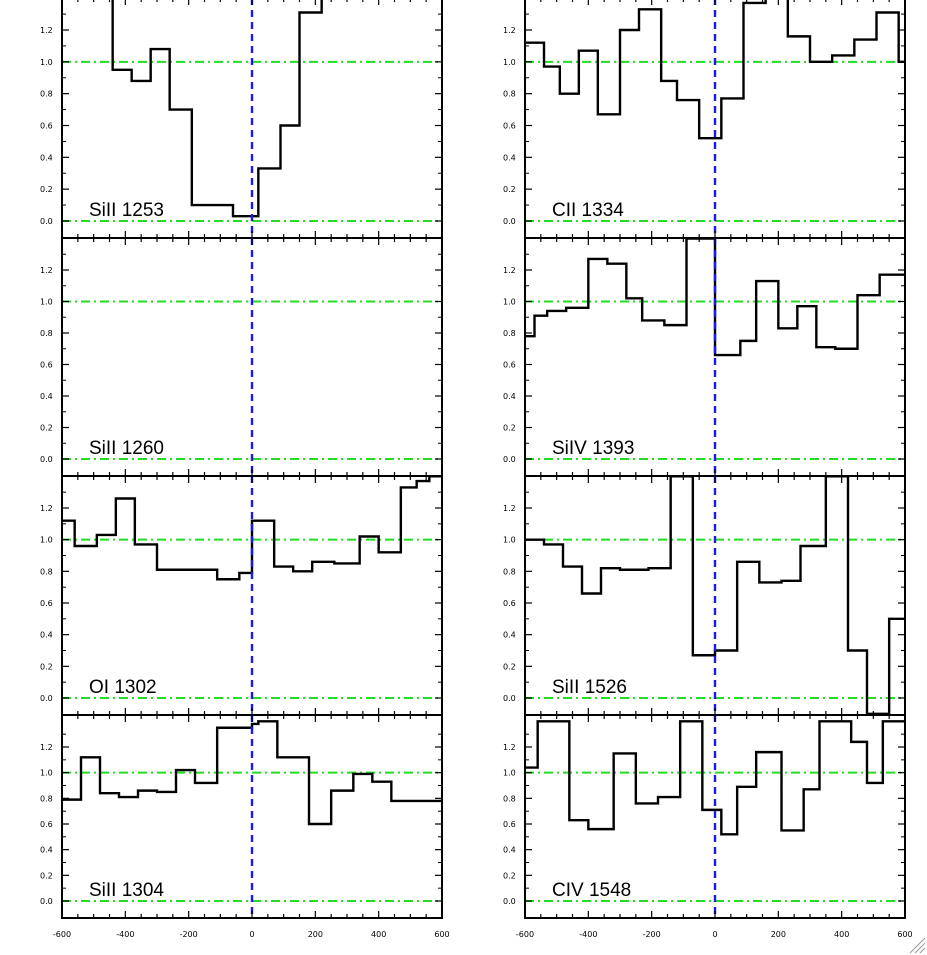  I want to click on ion-label: SiII 1526, so click(589, 687).